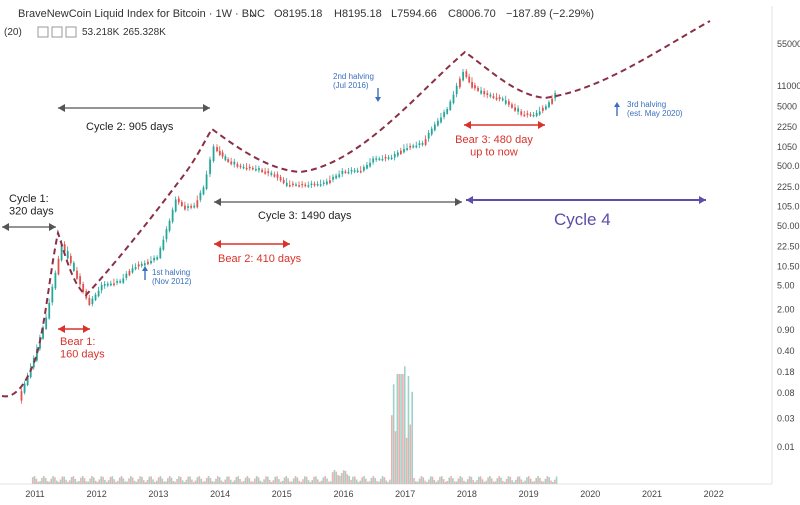 The height and width of the screenshot is (505, 800). What do you see at coordinates (158, 494) in the screenshot?
I see `time-tick-label: 2013` at bounding box center [158, 494].